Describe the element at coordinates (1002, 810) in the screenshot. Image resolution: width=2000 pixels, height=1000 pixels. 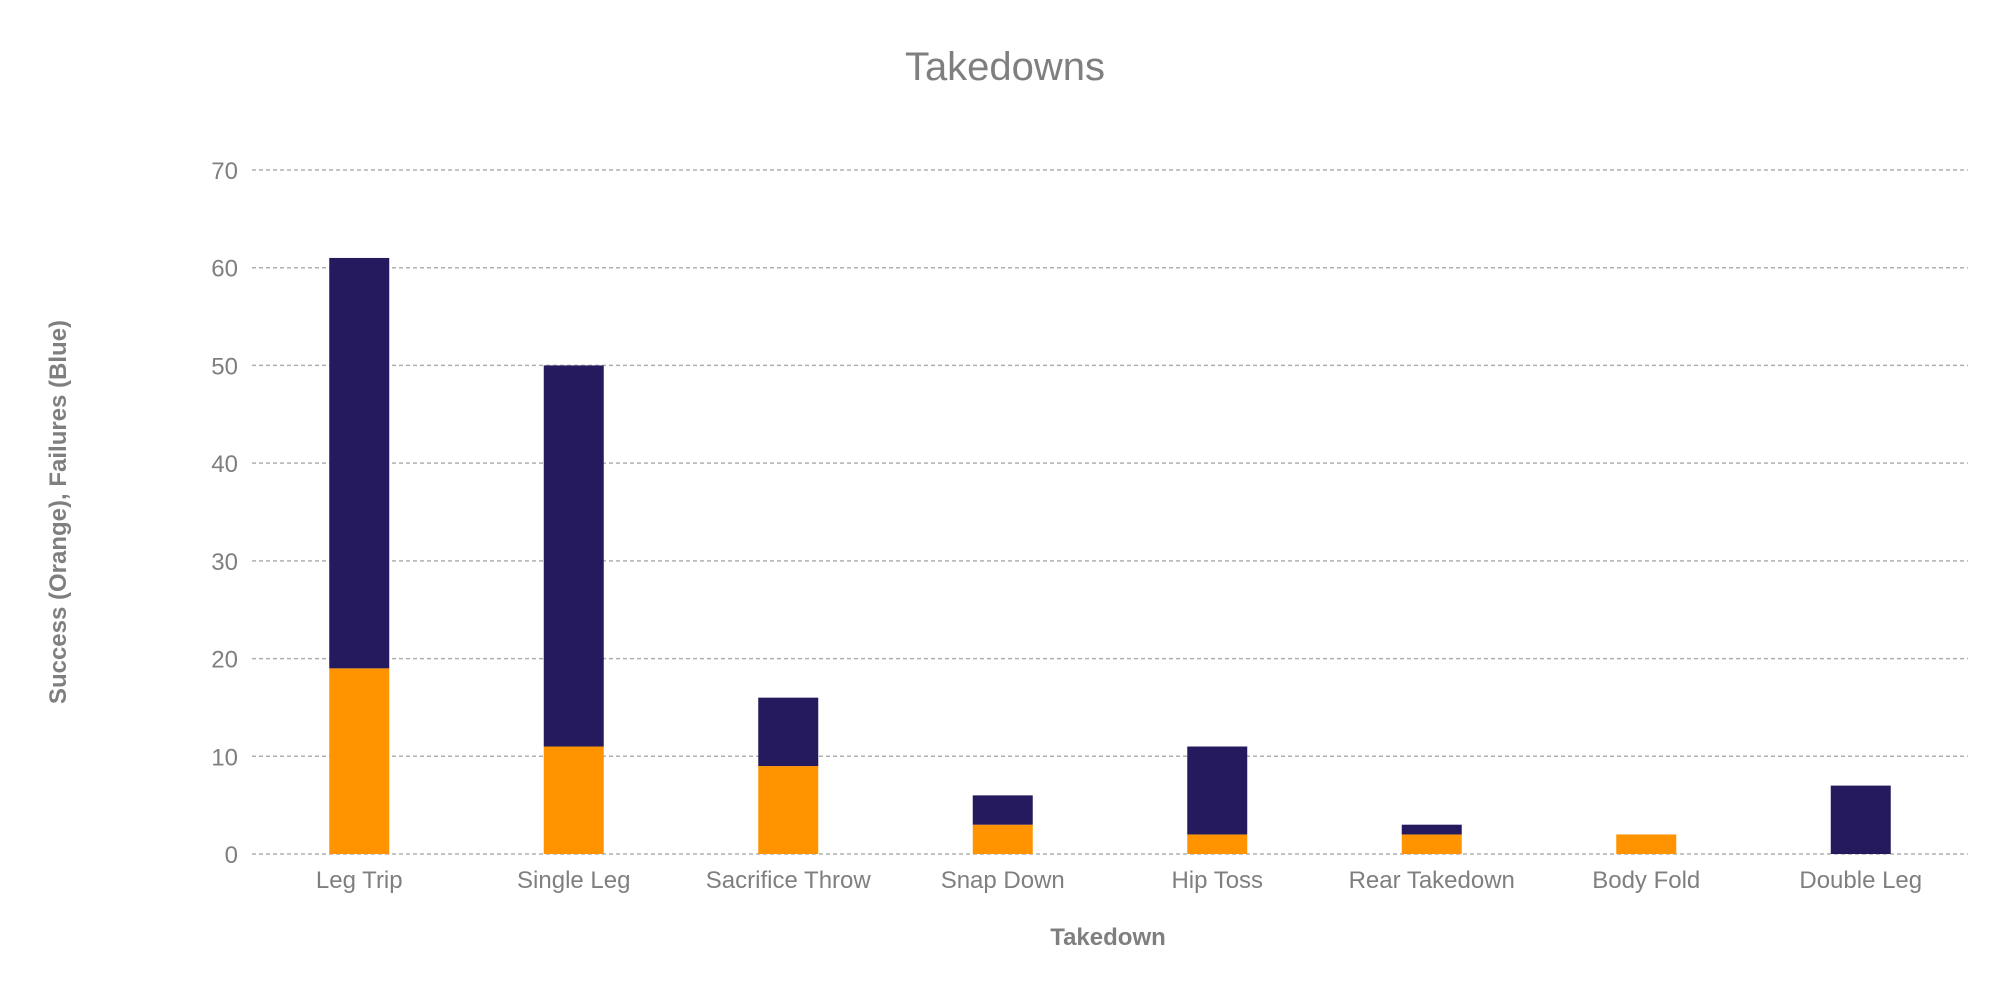
I see `bar-failures-snap-down` at that location.